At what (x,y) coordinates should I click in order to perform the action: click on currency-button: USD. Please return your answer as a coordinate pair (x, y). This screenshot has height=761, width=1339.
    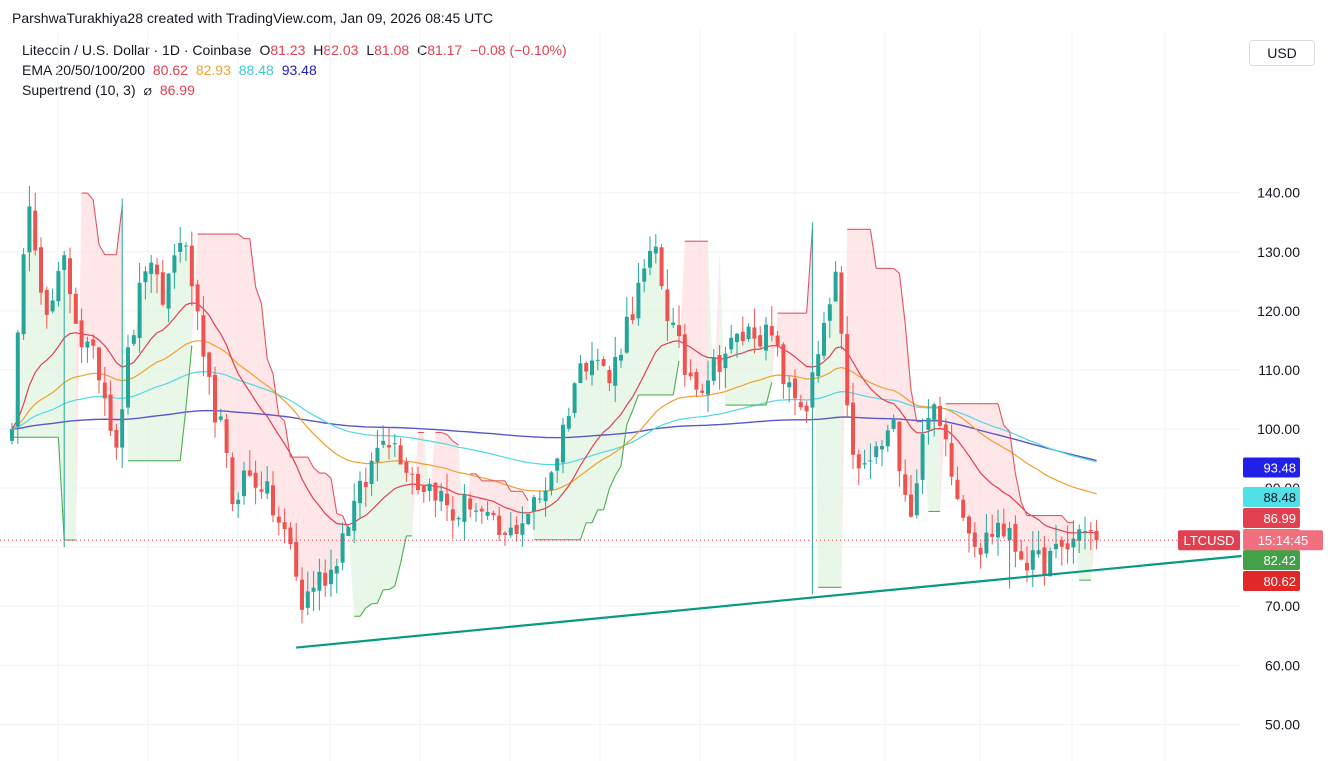
    Looking at the image, I should click on (1282, 53).